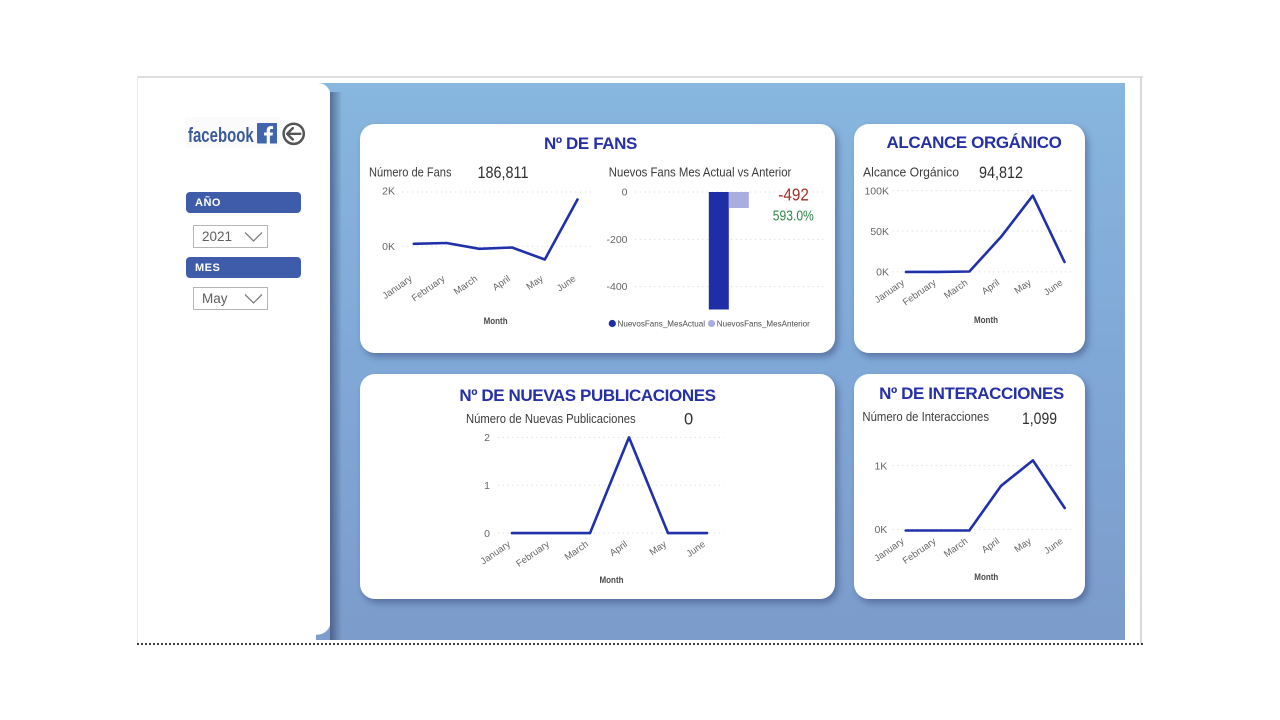 The height and width of the screenshot is (720, 1280). What do you see at coordinates (793, 217) in the screenshot?
I see `svg-text: 593.0%` at bounding box center [793, 217].